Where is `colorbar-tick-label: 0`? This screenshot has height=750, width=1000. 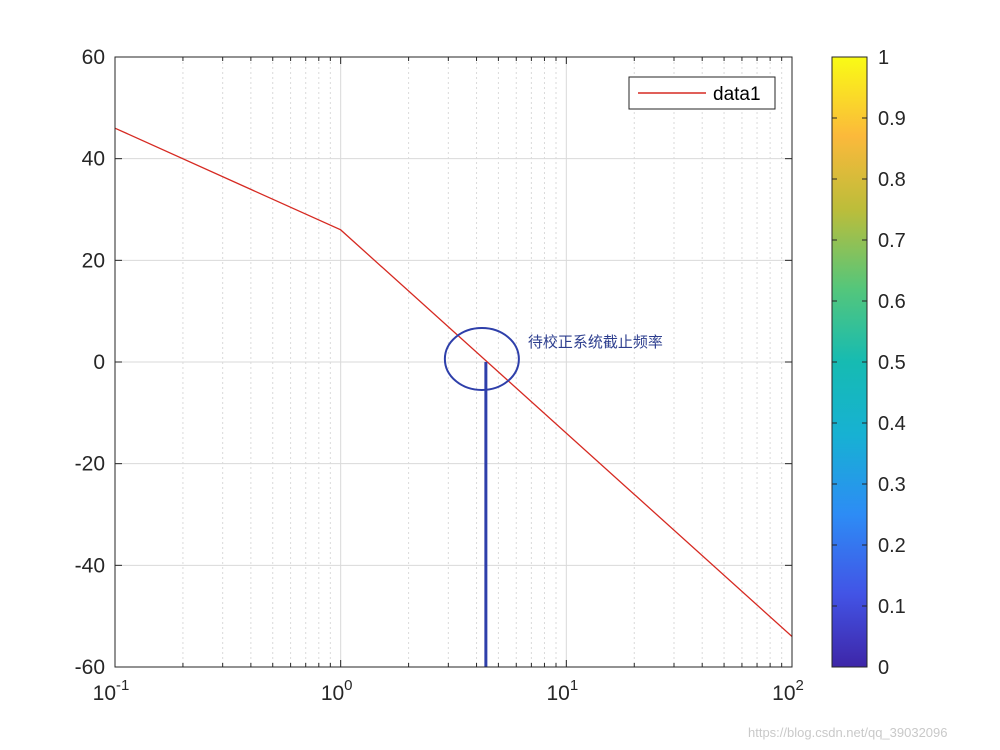 colorbar-tick-label: 0 is located at coordinates (883, 668).